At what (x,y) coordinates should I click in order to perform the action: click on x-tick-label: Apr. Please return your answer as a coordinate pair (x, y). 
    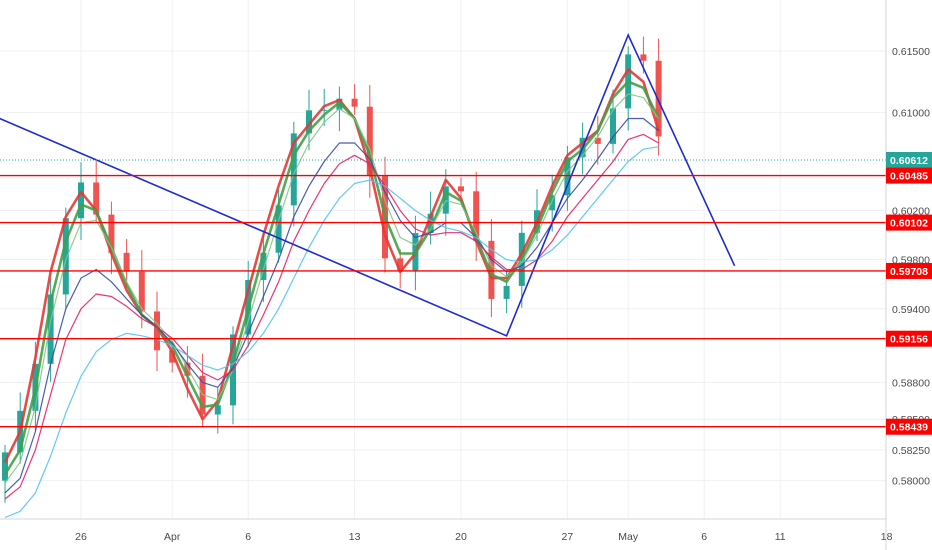
    Looking at the image, I should click on (172, 537).